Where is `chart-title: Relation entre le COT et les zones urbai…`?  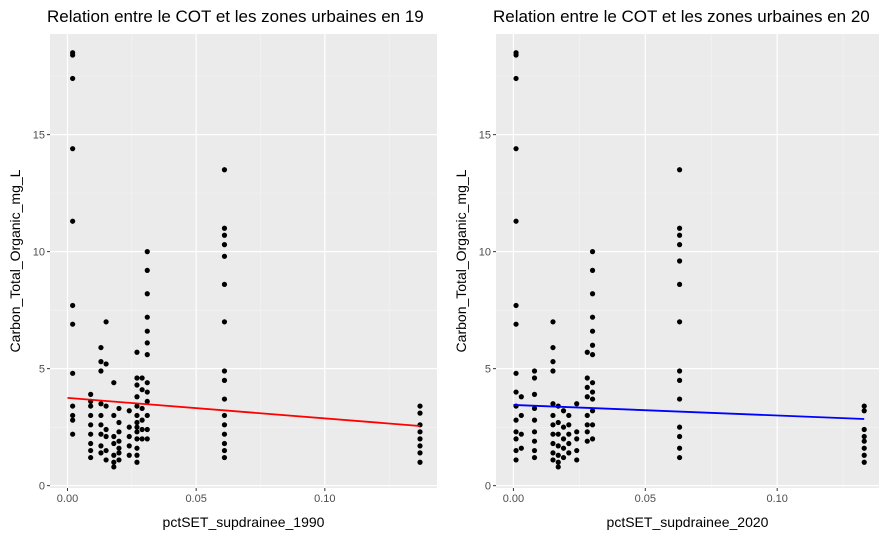
chart-title: Relation entre le COT et les zones urbai… is located at coordinates (235, 16).